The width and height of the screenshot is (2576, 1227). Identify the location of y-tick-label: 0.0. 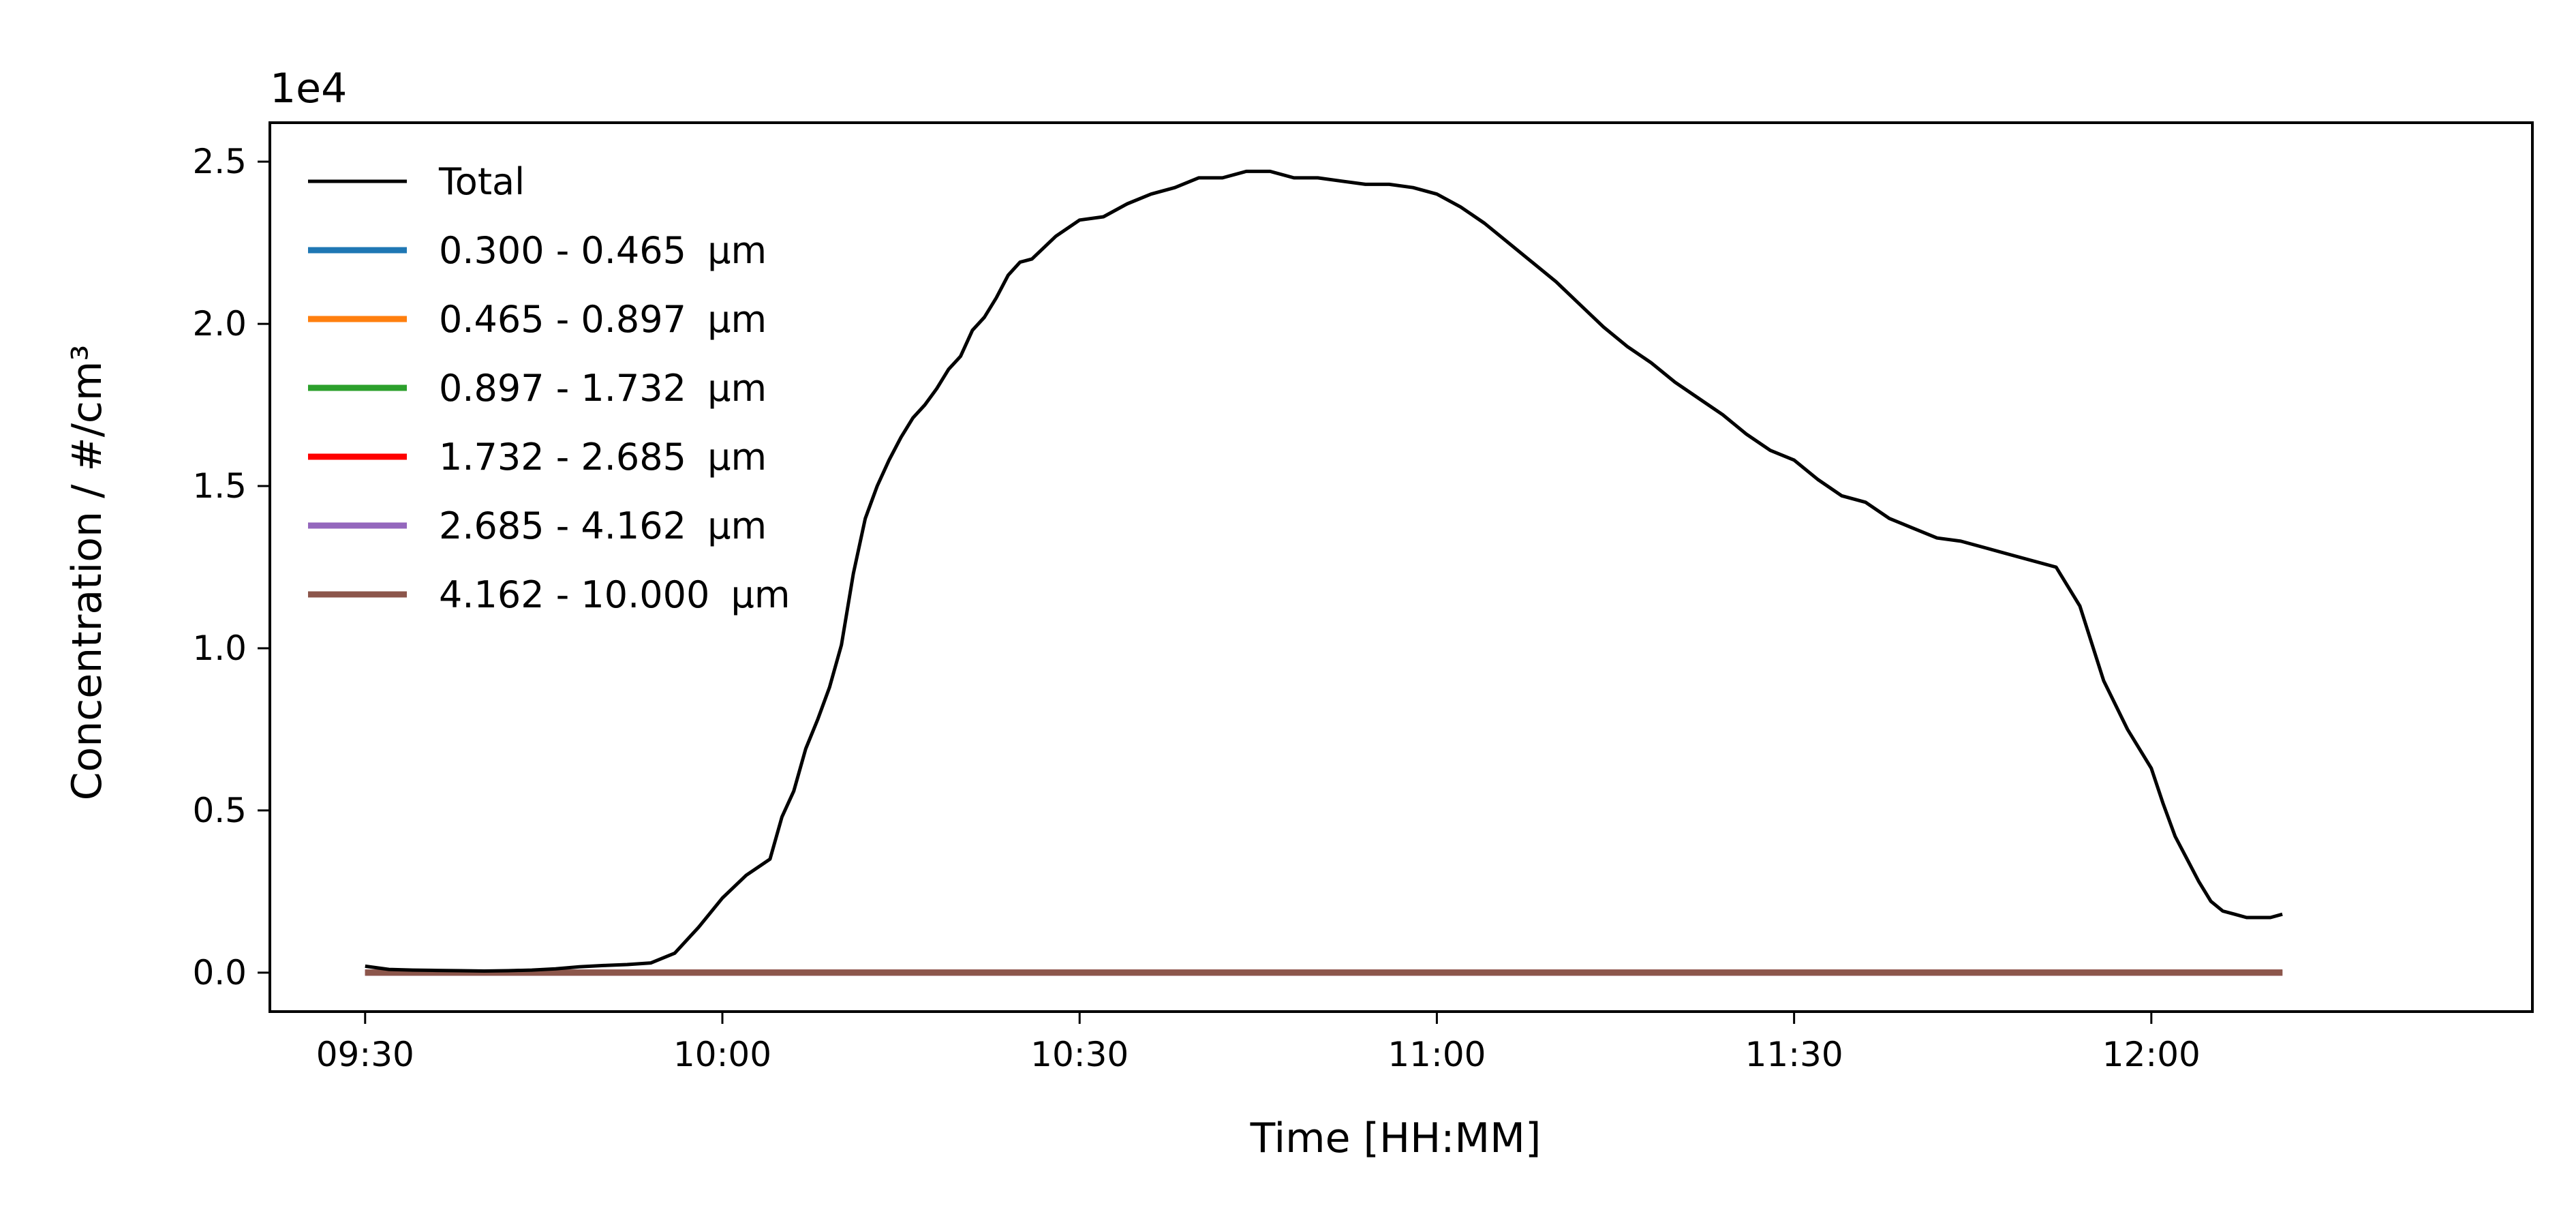
(220, 973).